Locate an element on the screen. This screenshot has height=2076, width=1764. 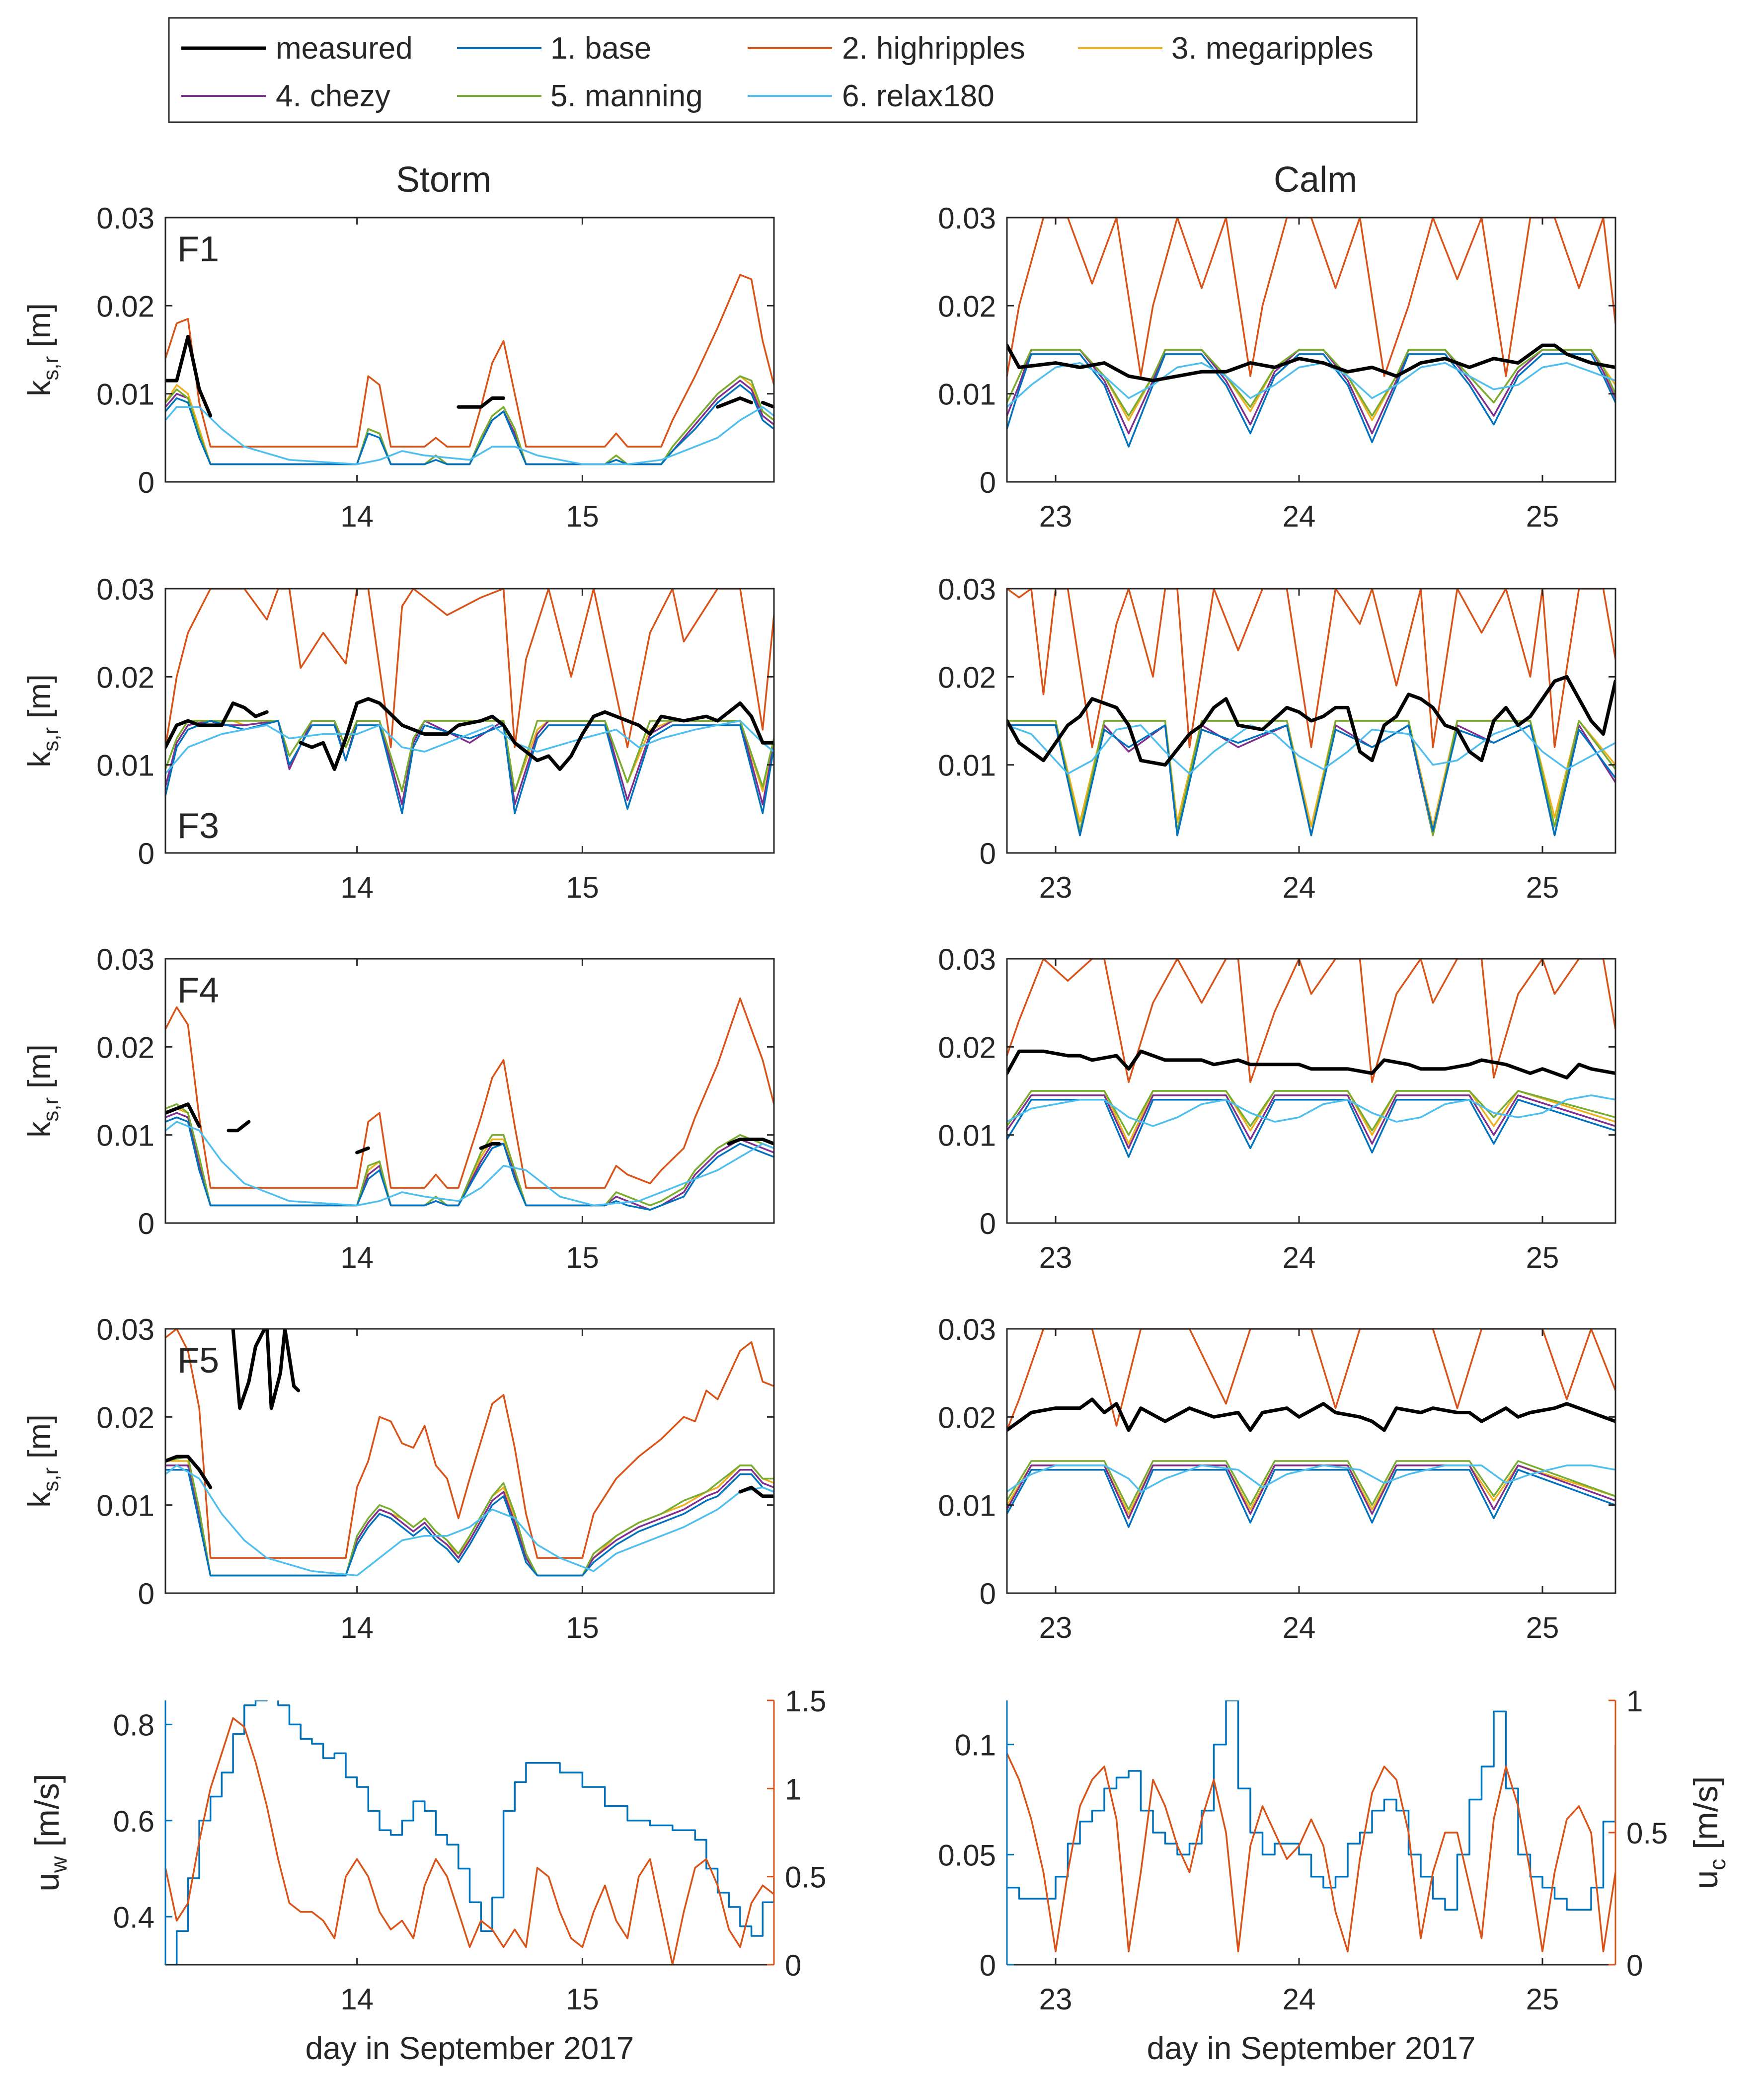
station-label: F4 is located at coordinates (198, 990).